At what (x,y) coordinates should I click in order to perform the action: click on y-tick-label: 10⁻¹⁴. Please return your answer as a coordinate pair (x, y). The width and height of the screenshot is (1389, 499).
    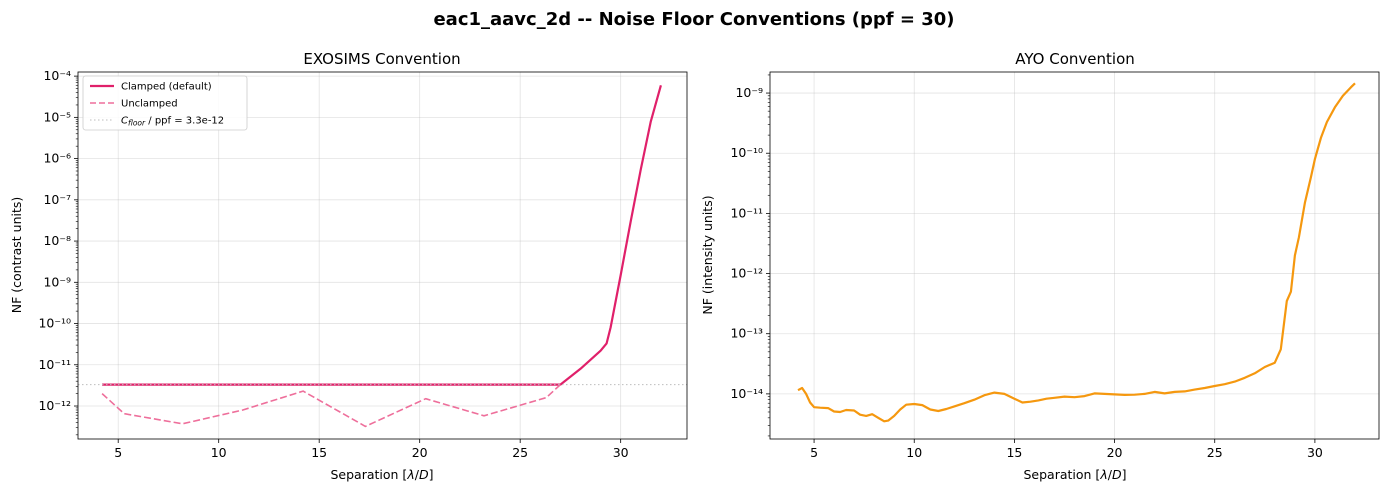
    Looking at the image, I should click on (746, 393).